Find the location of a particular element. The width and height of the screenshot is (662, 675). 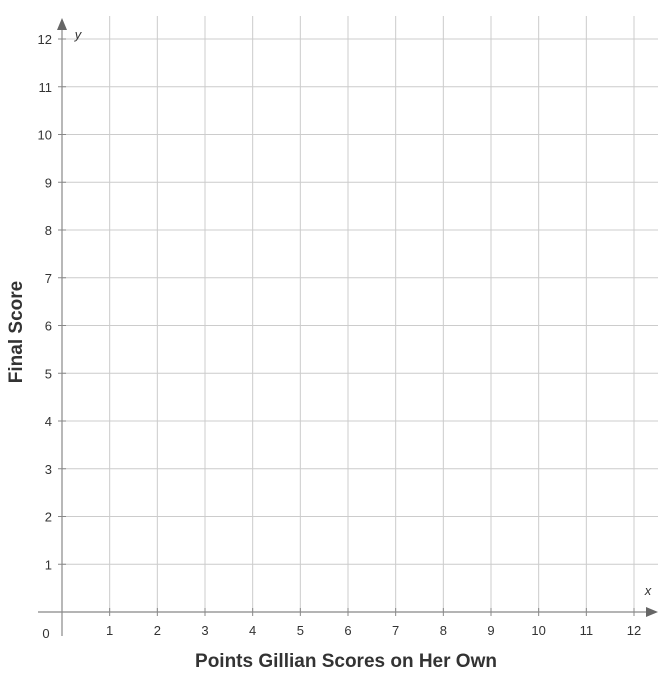

y-axis-title: Final Score is located at coordinates (16, 332).